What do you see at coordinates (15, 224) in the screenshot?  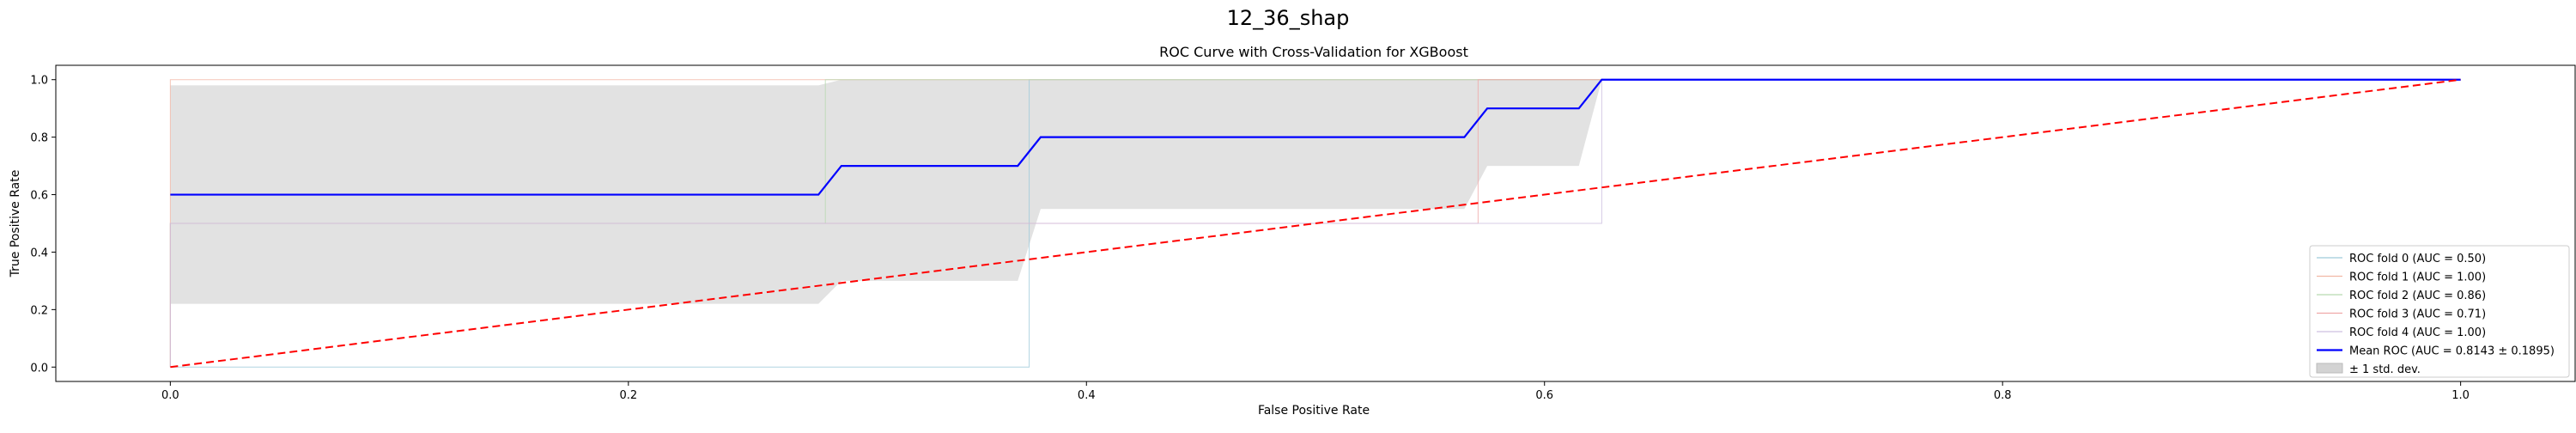 I see `y-axis-label: True Positive Rate` at bounding box center [15, 224].